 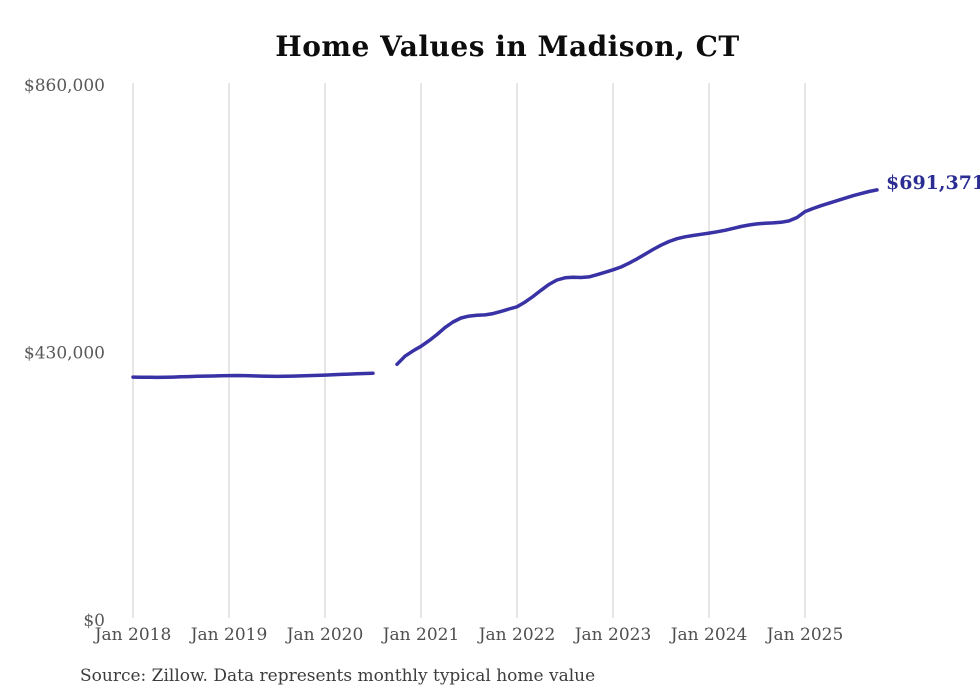 What do you see at coordinates (507, 46) in the screenshot?
I see `chart-title: Home Values in Madison, CT` at bounding box center [507, 46].